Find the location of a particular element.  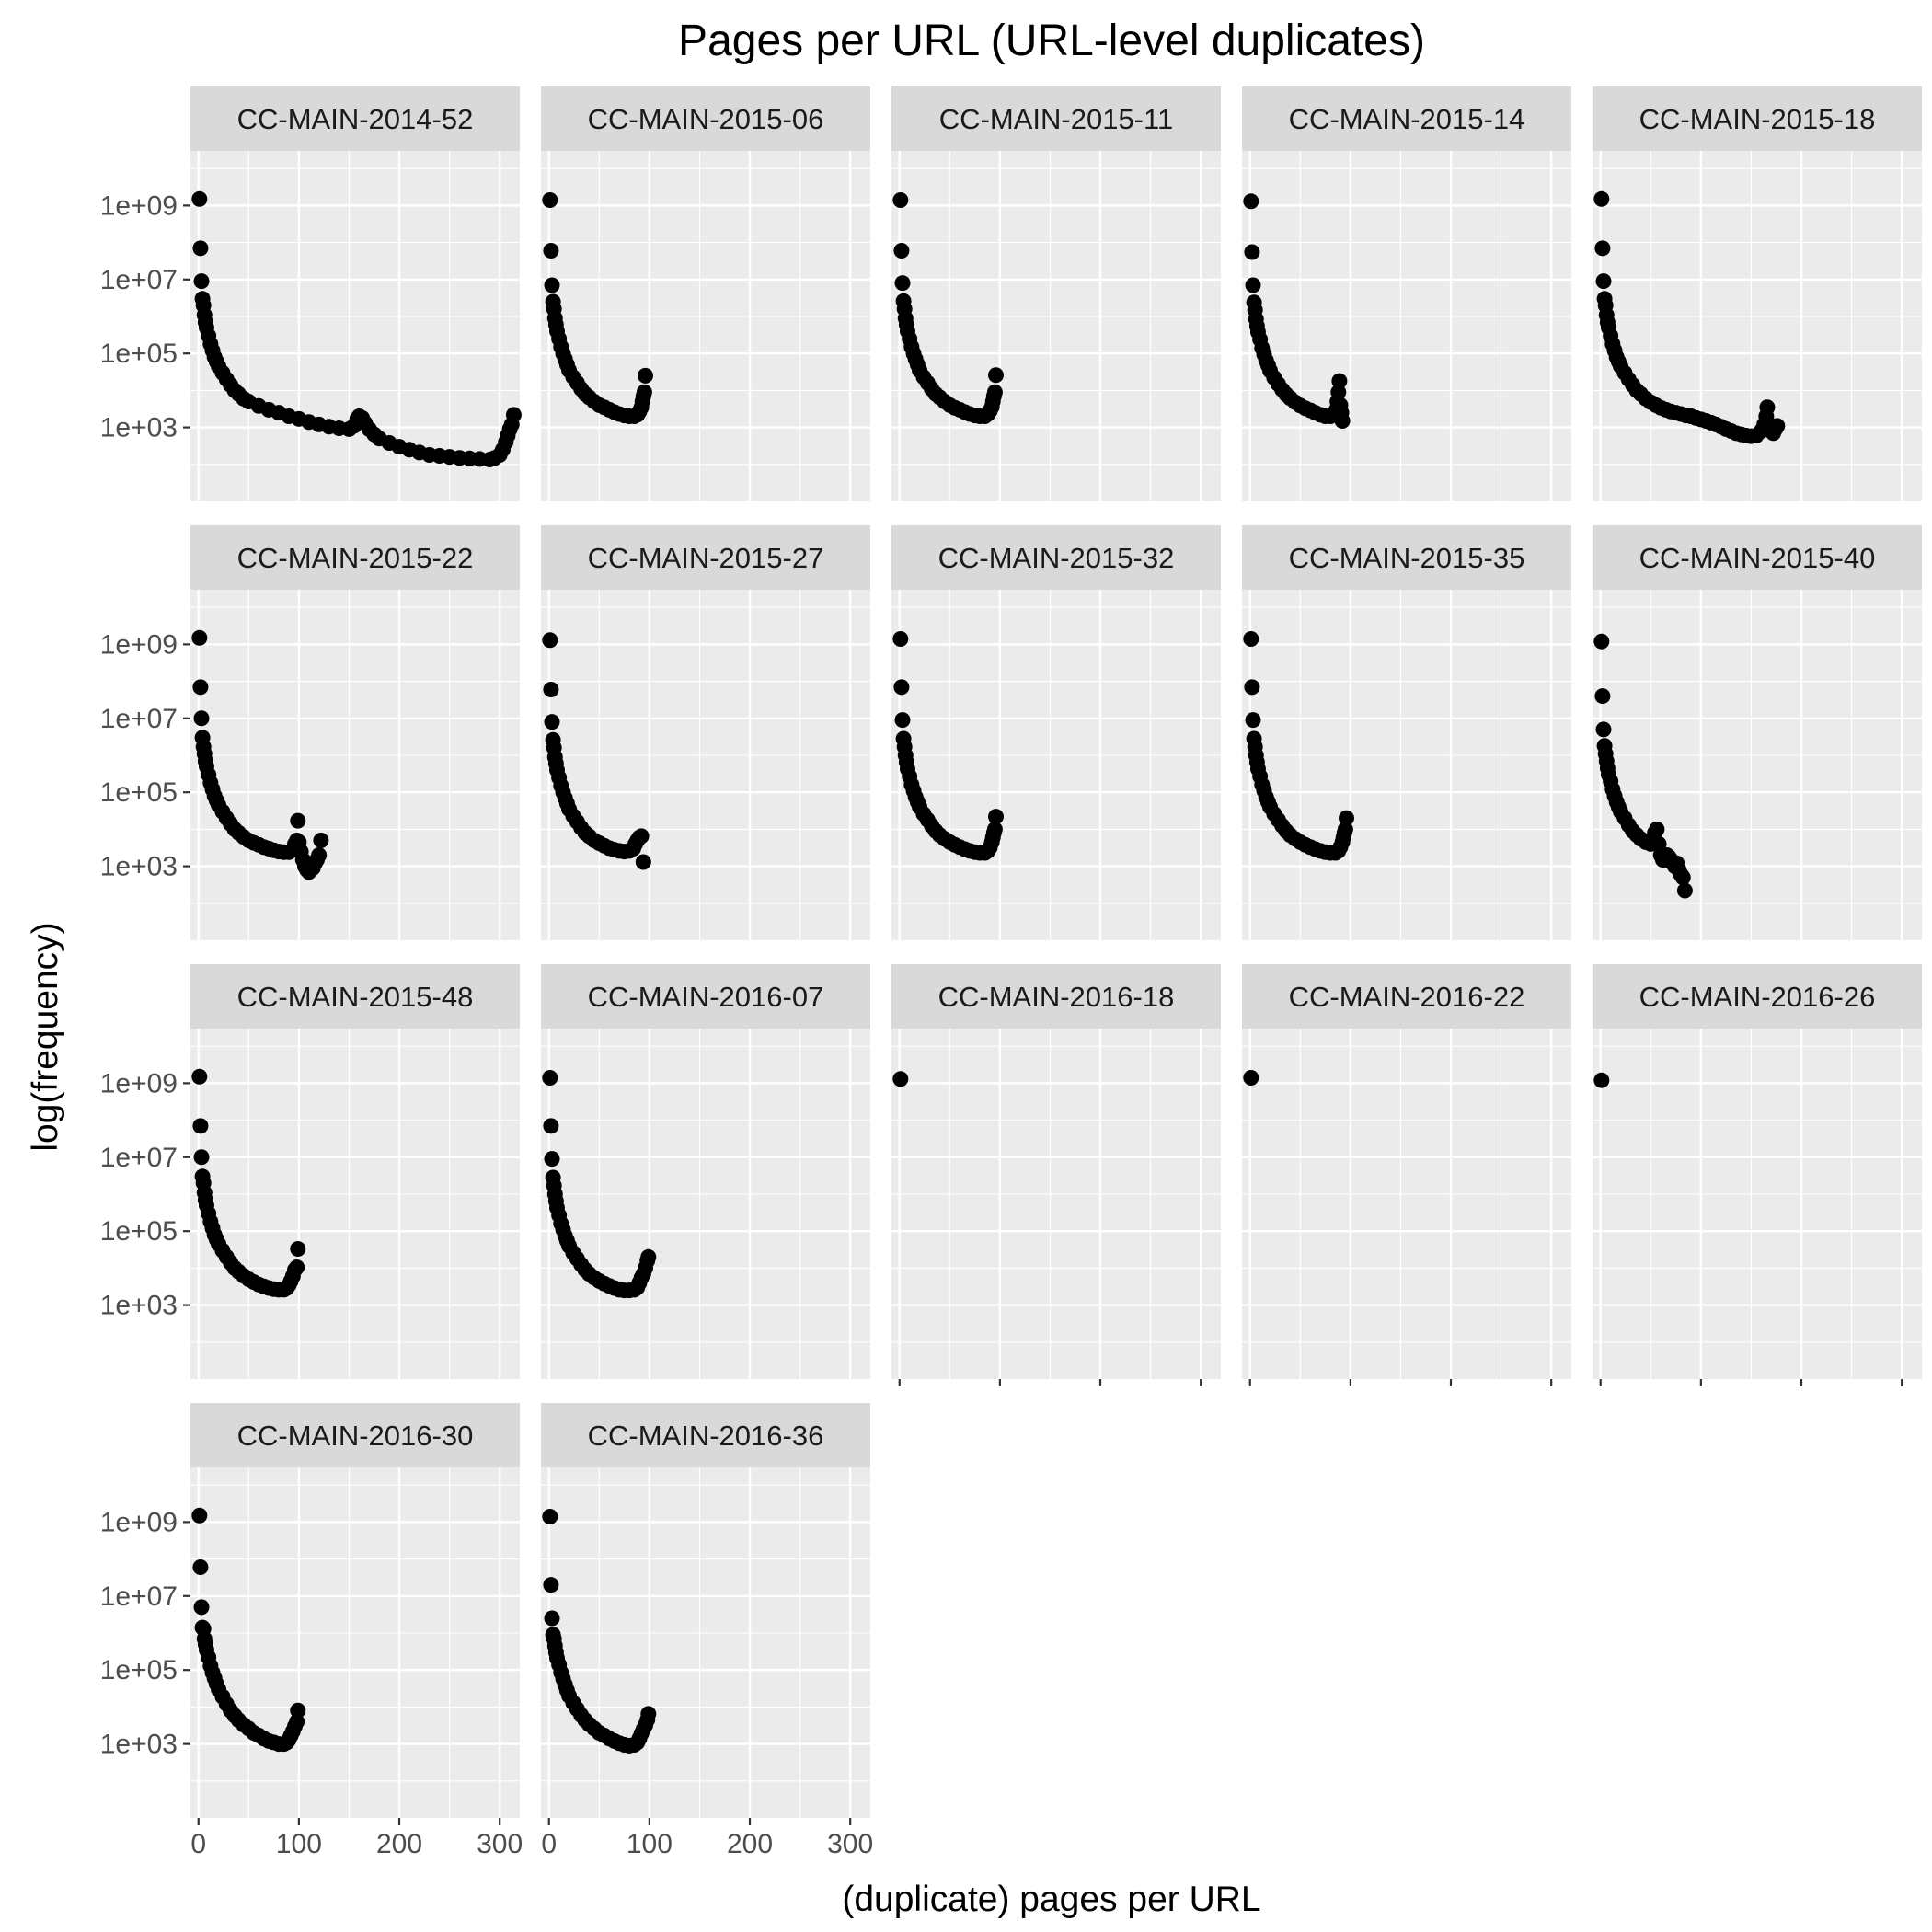

facet-strip-label: CC-MAIN-2016-18 is located at coordinates (1056, 997).